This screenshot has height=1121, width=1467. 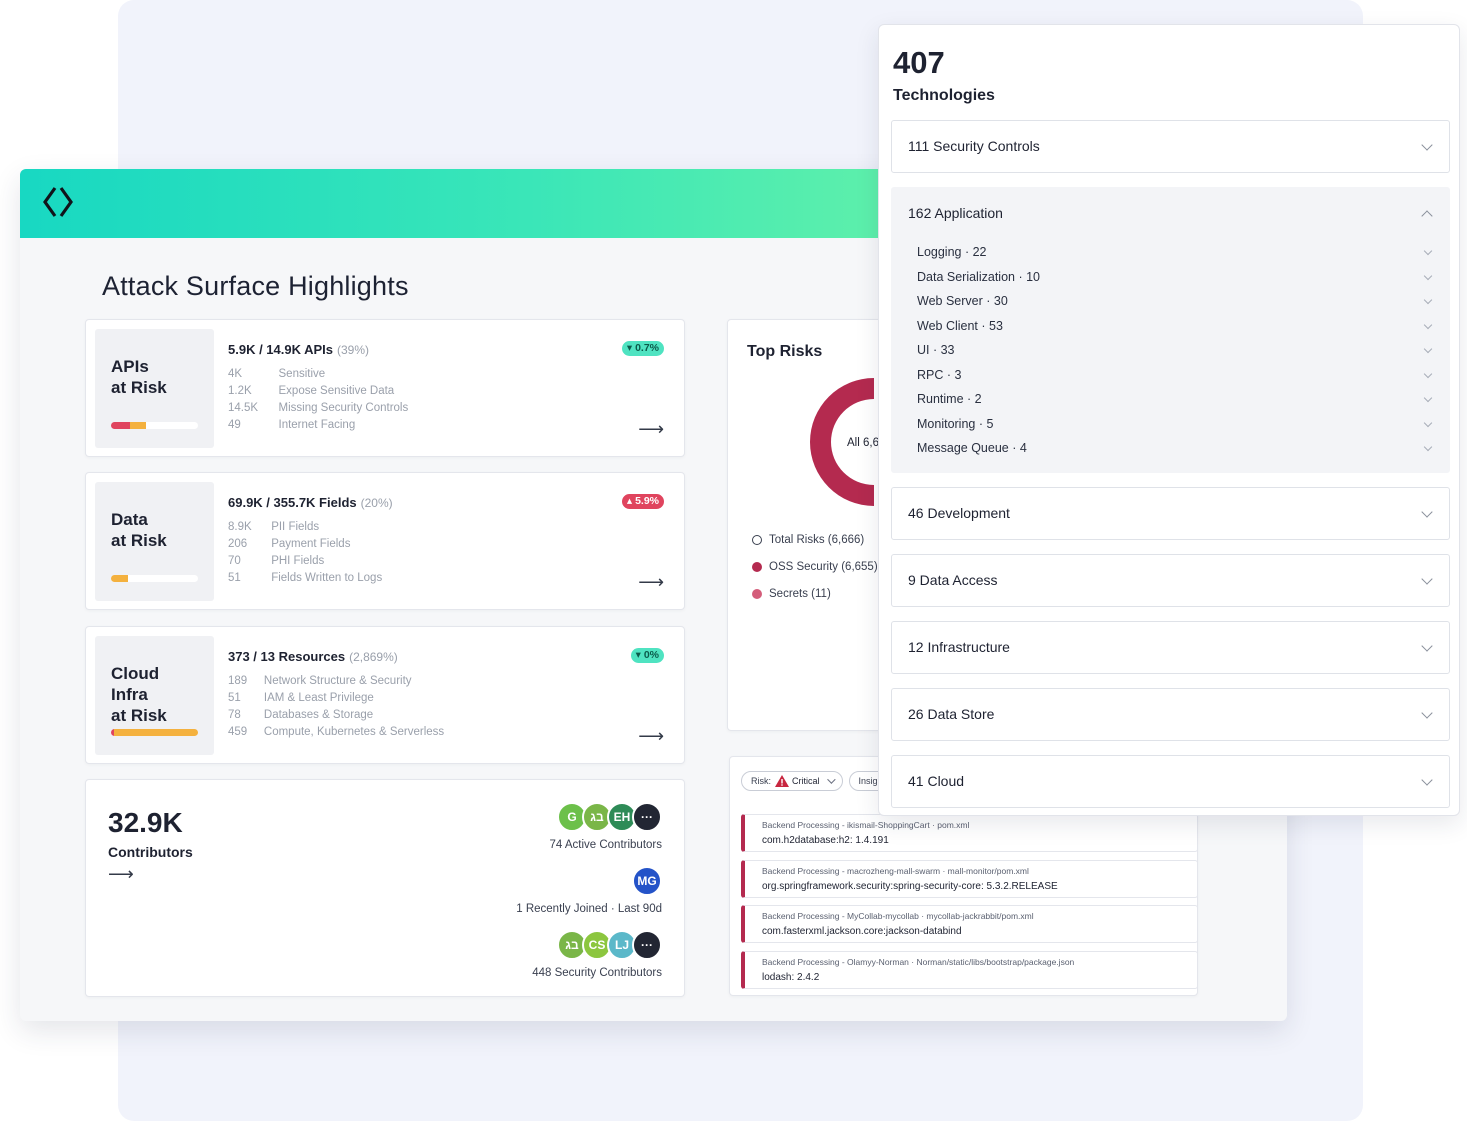 I want to click on technology-category-item: Data Serialization · 10, so click(x=978, y=276).